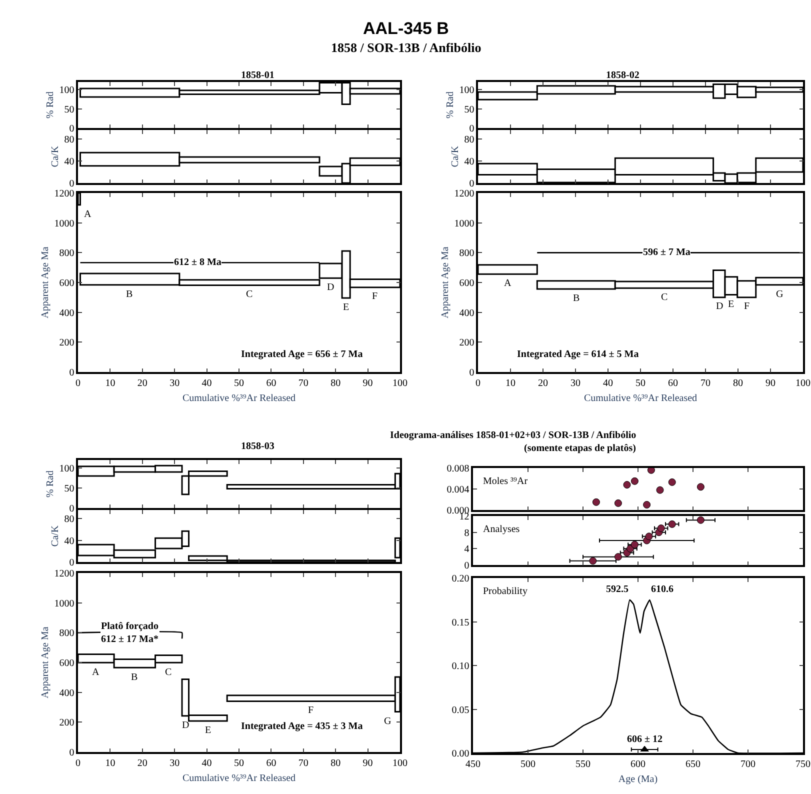 The width and height of the screenshot is (811, 794). Describe the element at coordinates (666, 252) in the screenshot. I see `annotation: 596 ± 7 Ma` at that location.